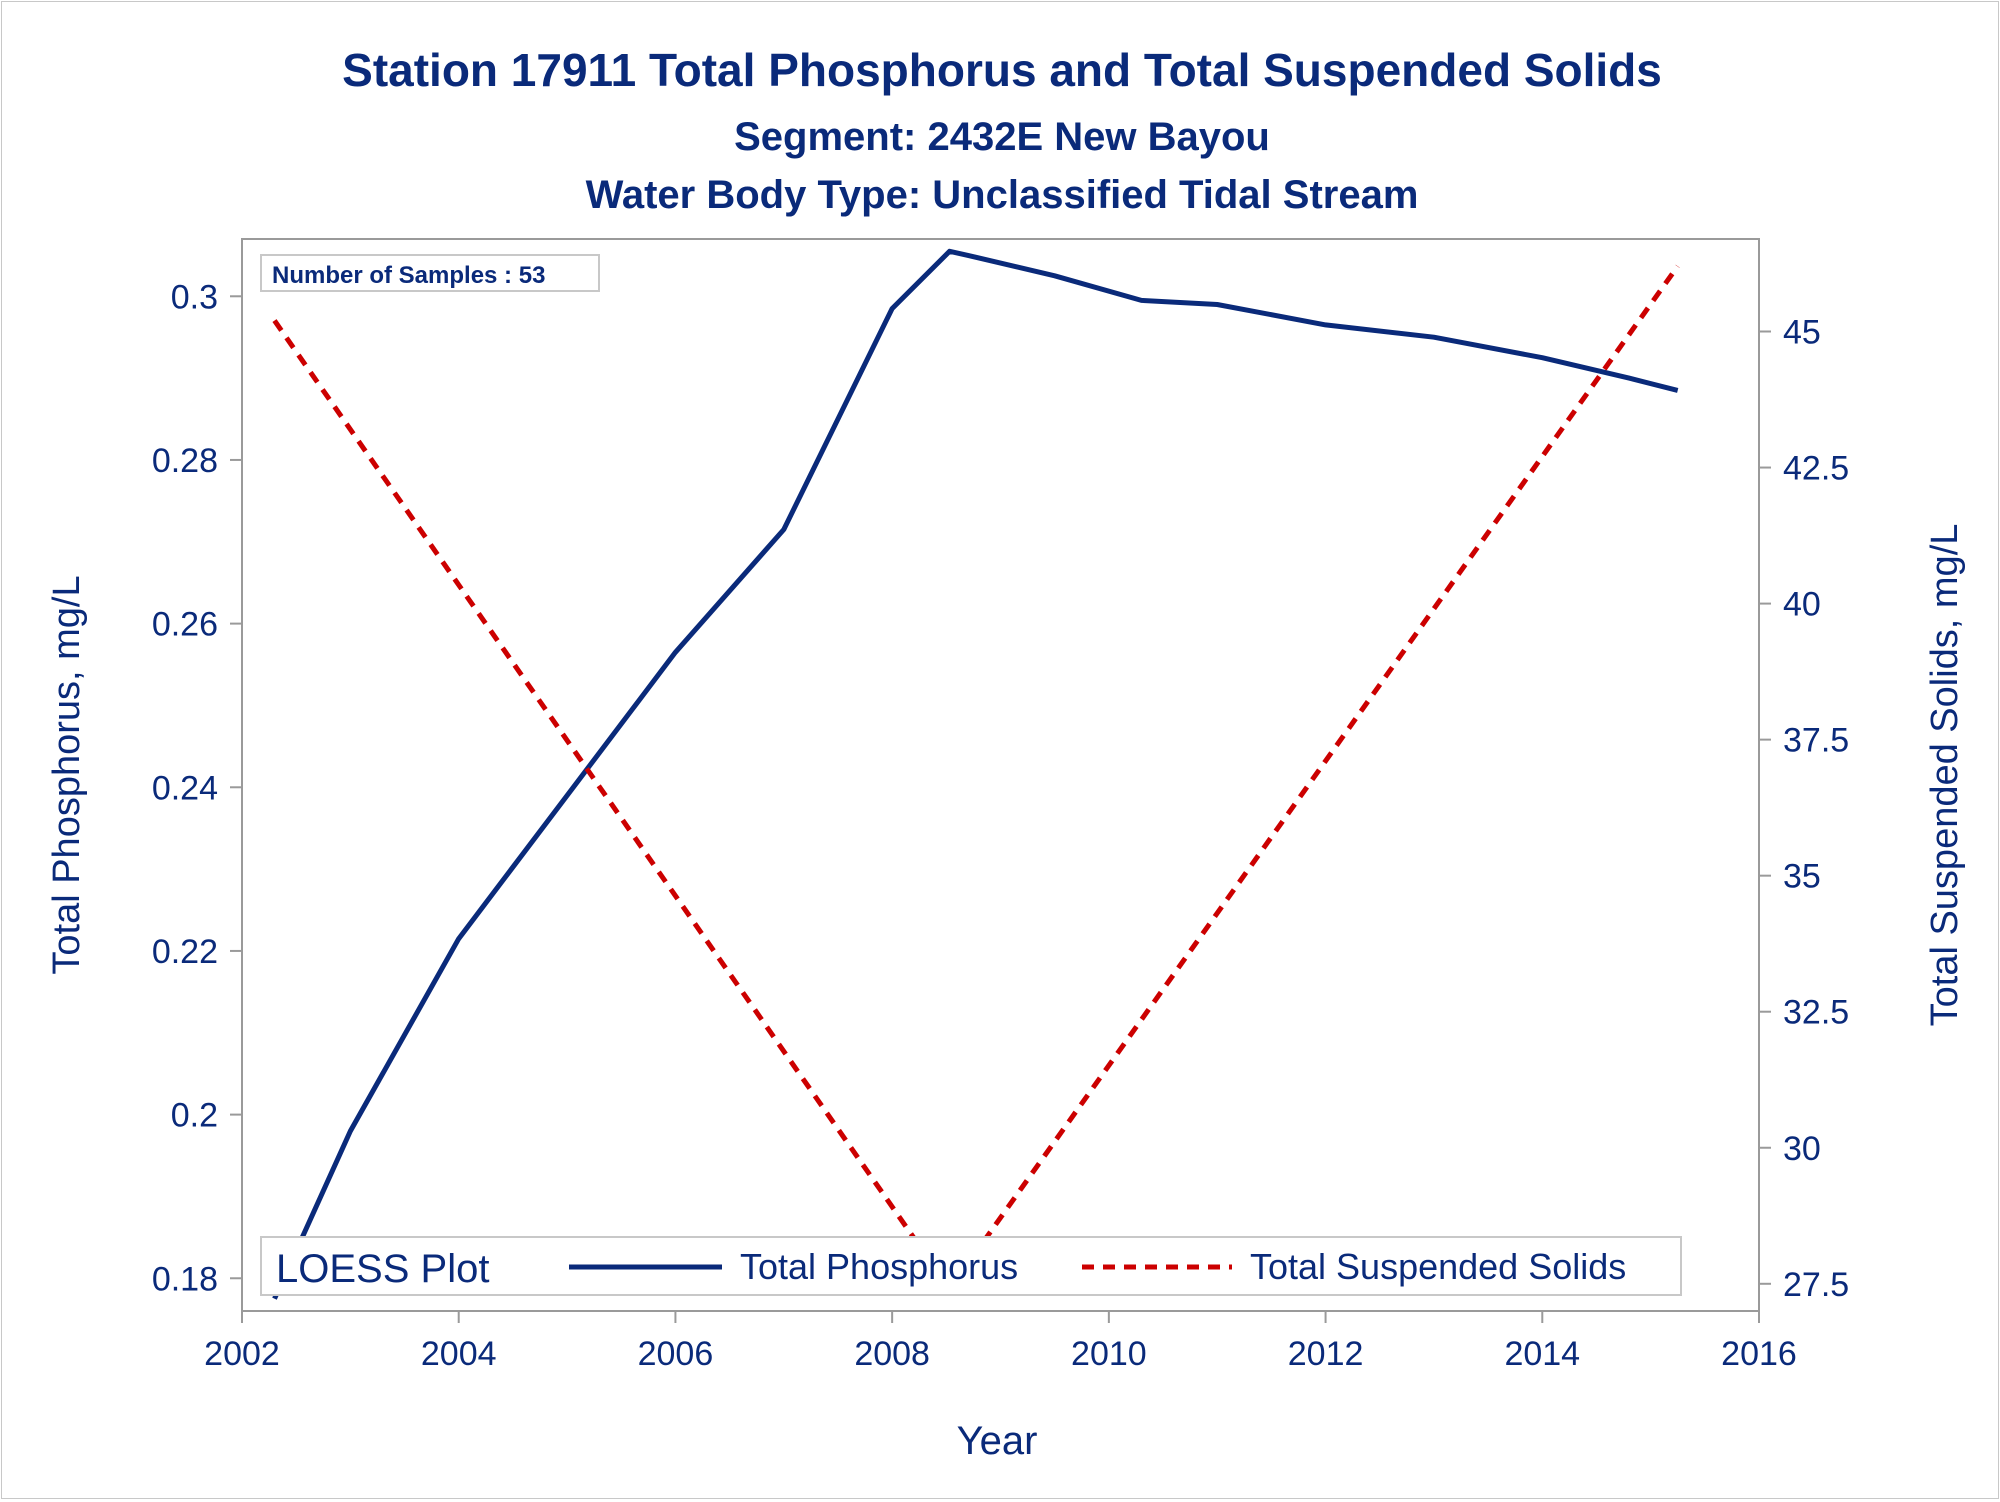  Describe the element at coordinates (1804, 809) in the screenshot. I see `y-axis-right: 27.5 30 32.5 35 37.5 40 42.5 45` at that location.